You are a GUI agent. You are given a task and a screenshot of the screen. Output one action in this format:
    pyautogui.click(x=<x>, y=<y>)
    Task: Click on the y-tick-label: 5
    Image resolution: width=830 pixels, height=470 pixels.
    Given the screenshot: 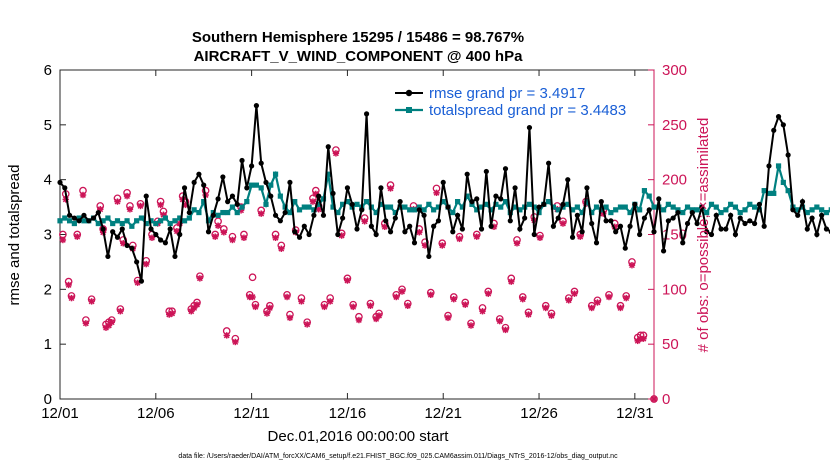 What is the action you would take?
    pyautogui.click(x=48, y=125)
    